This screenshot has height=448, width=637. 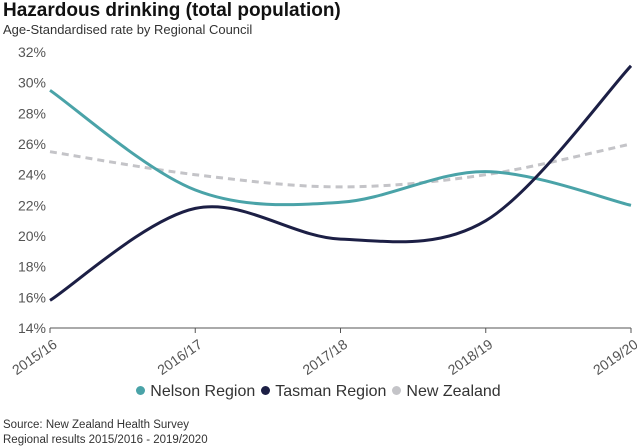 I want to click on legend: Nelson Region Tasman Region New Zealand, so click(x=318, y=392).